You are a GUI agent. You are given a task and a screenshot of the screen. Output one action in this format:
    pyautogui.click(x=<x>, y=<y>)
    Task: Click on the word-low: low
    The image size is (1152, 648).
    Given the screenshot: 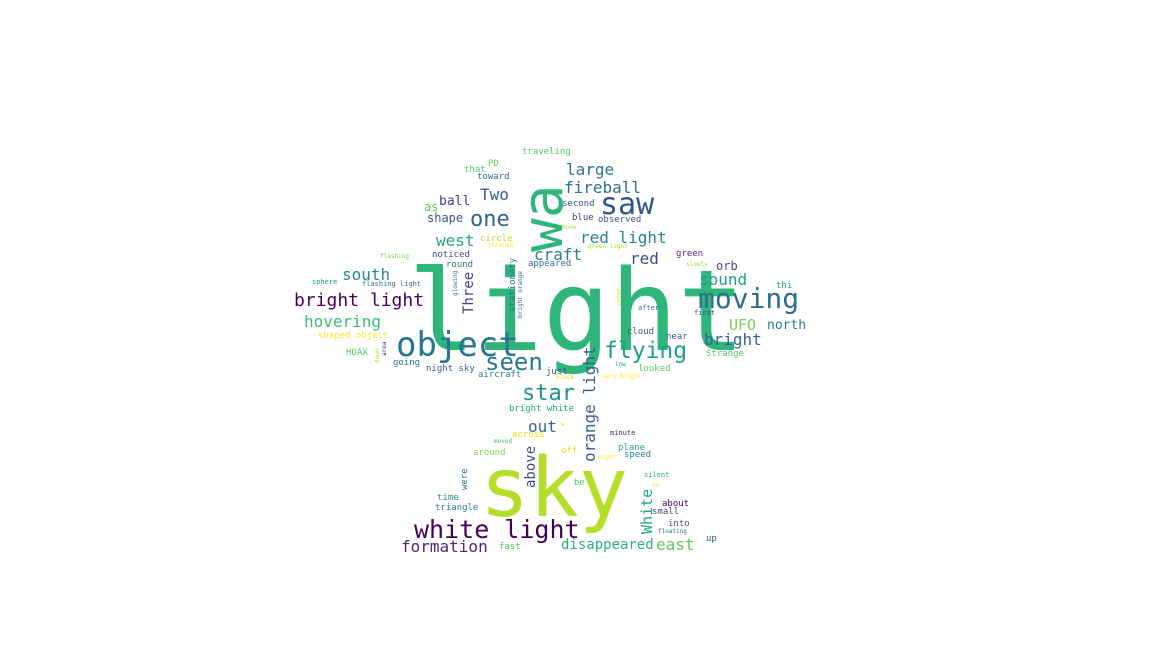 What is the action you would take?
    pyautogui.click(x=620, y=364)
    